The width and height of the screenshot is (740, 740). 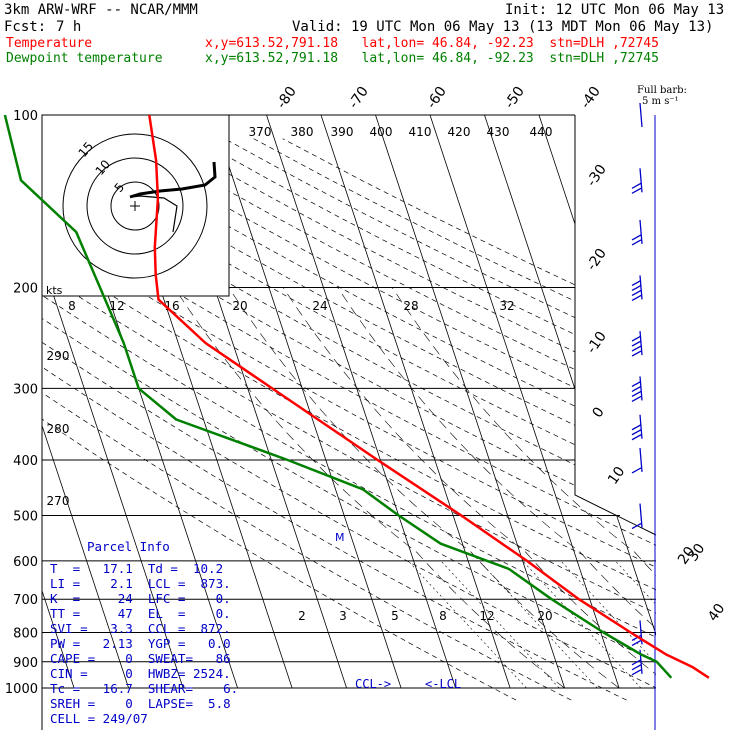 I want to click on dry-adiabat-label: 270, so click(x=58, y=501).